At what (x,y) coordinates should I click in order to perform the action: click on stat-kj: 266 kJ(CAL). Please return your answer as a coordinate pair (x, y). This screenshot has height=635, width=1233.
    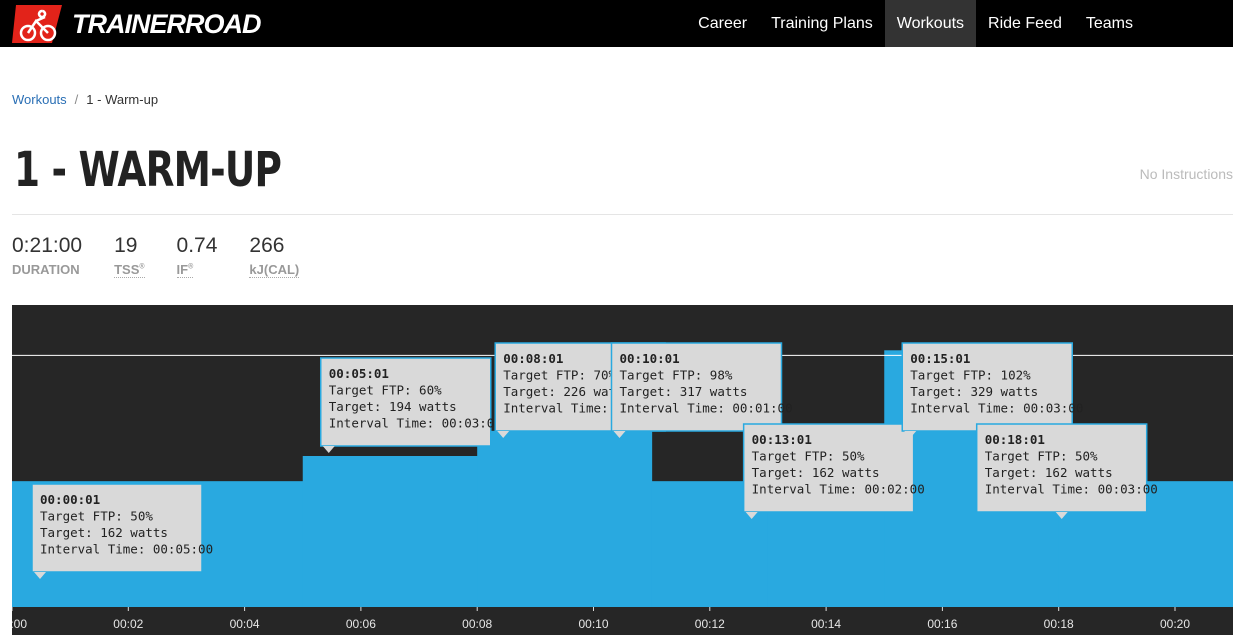
    Looking at the image, I should click on (274, 256).